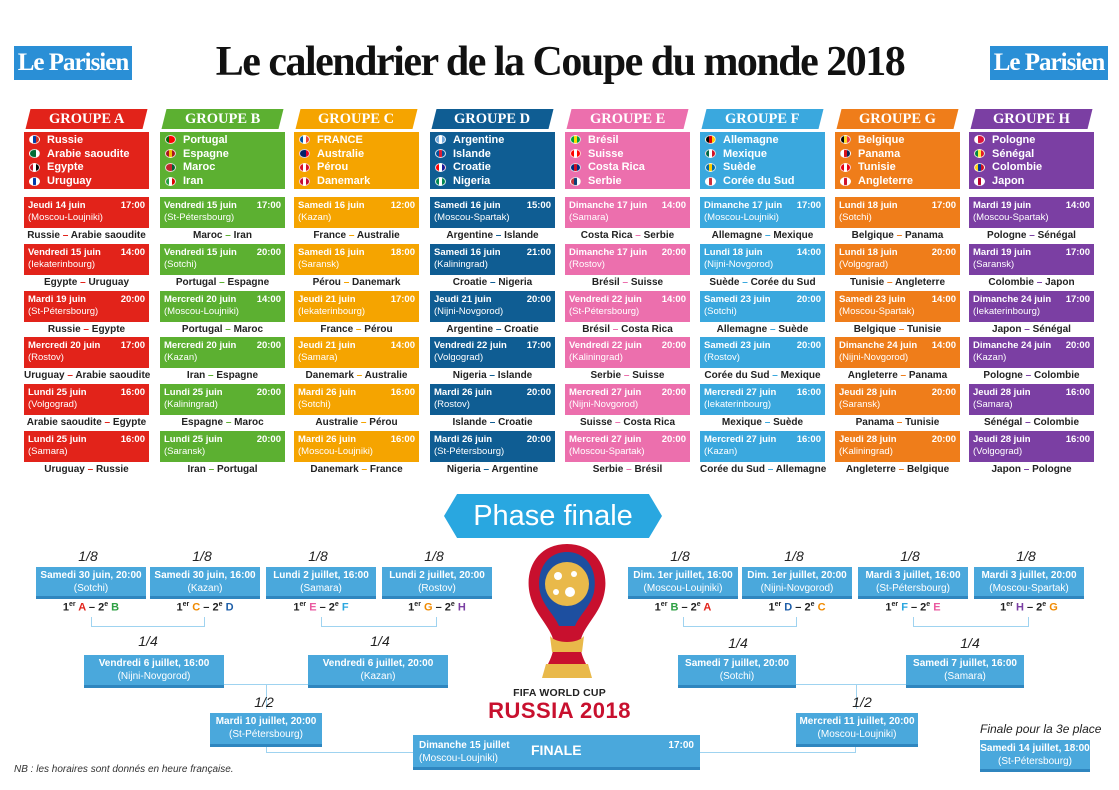 This screenshot has width=1119, height=790. Describe the element at coordinates (1053, 607) in the screenshot. I see `seed-group: G` at that location.